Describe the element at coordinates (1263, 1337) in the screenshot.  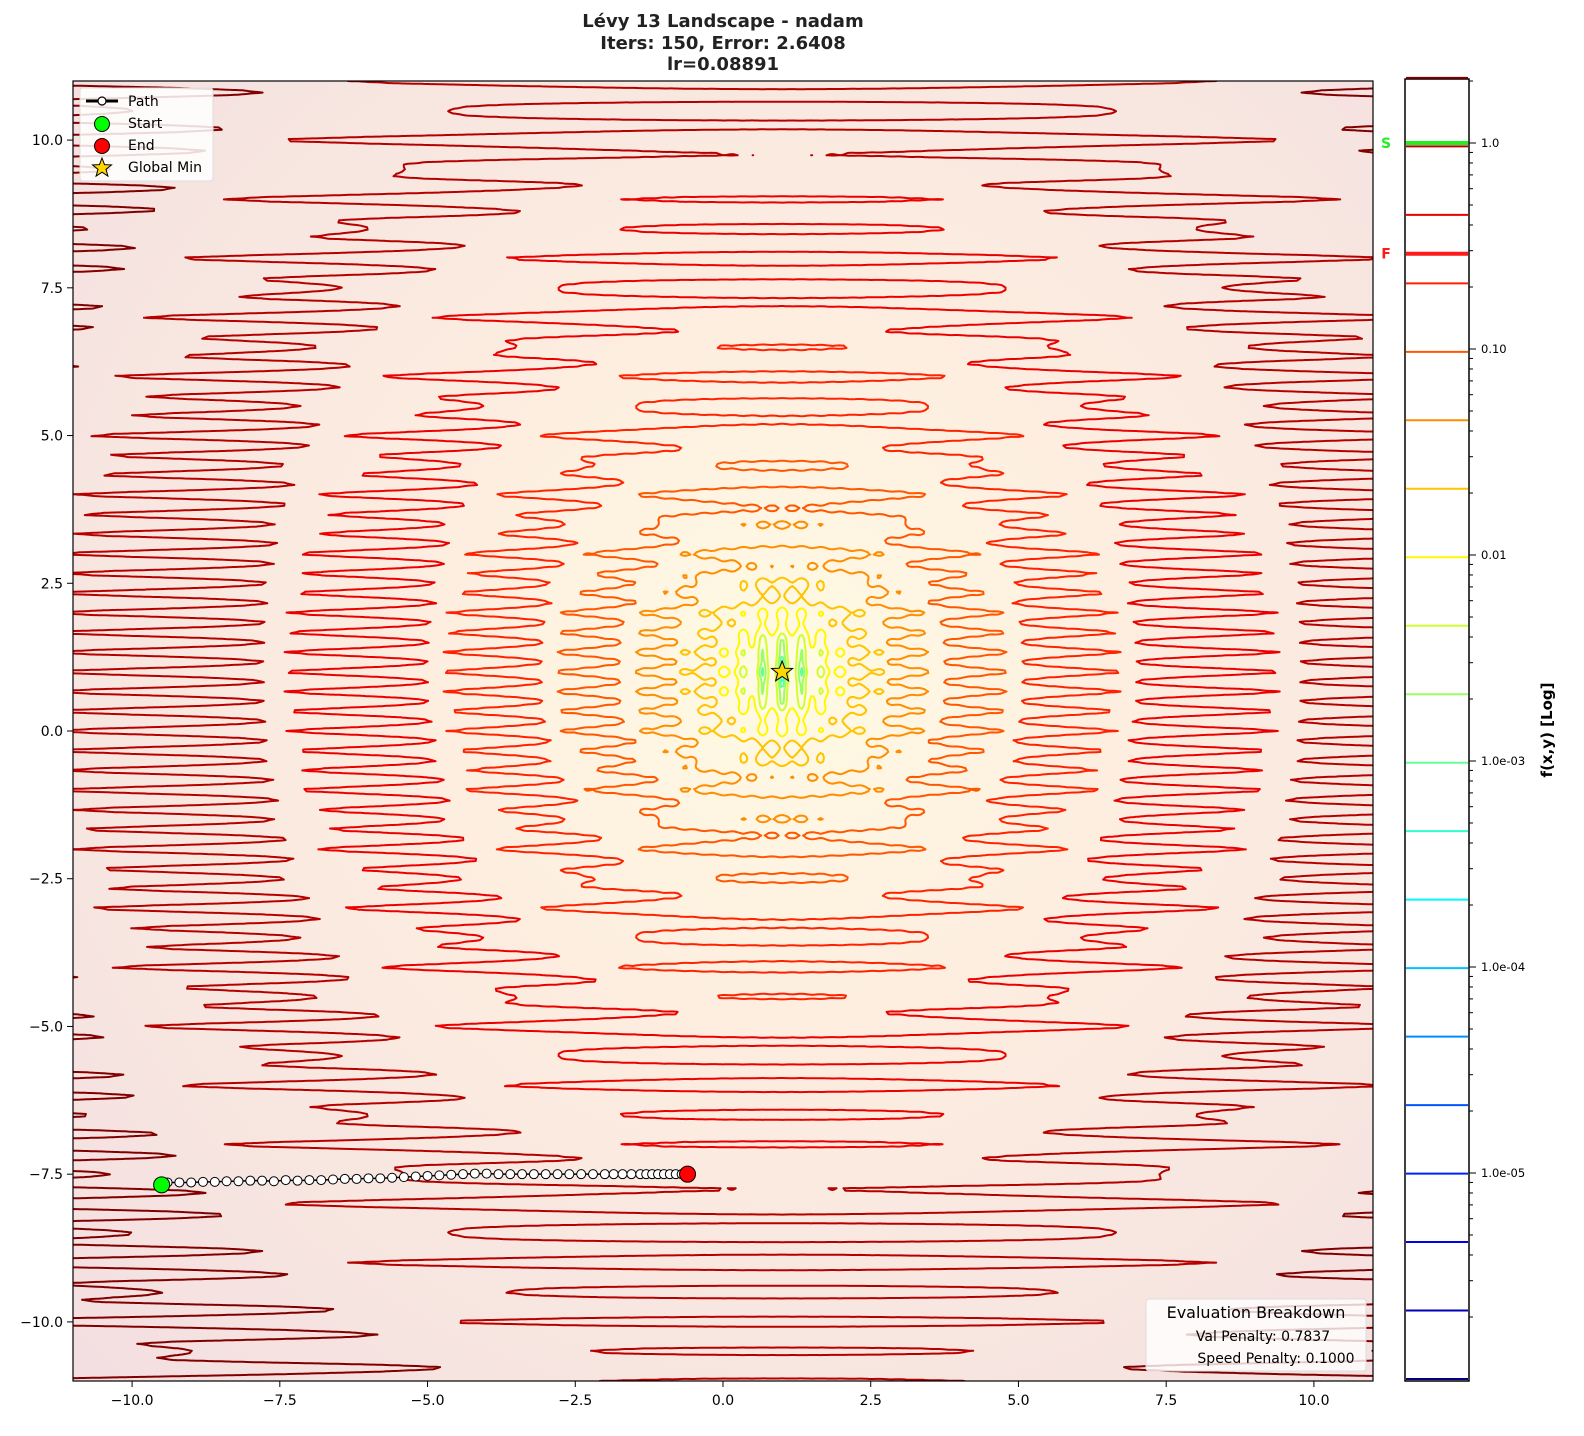
I see `breakdown-val-penalty: Val Penalty: 0.7837` at that location.